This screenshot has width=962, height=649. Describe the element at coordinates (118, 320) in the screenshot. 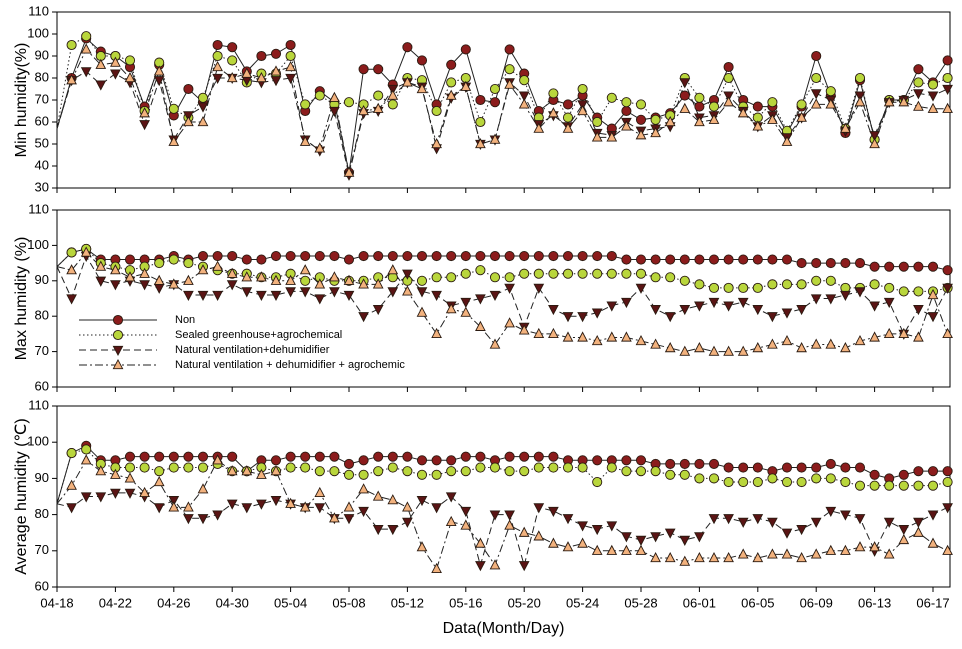

I see `legend-marker` at that location.